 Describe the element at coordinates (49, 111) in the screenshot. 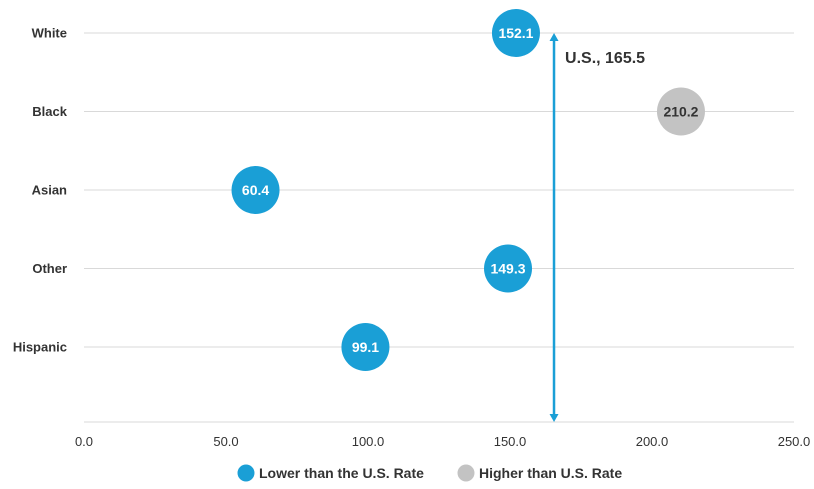

I see `category-label: Black` at that location.